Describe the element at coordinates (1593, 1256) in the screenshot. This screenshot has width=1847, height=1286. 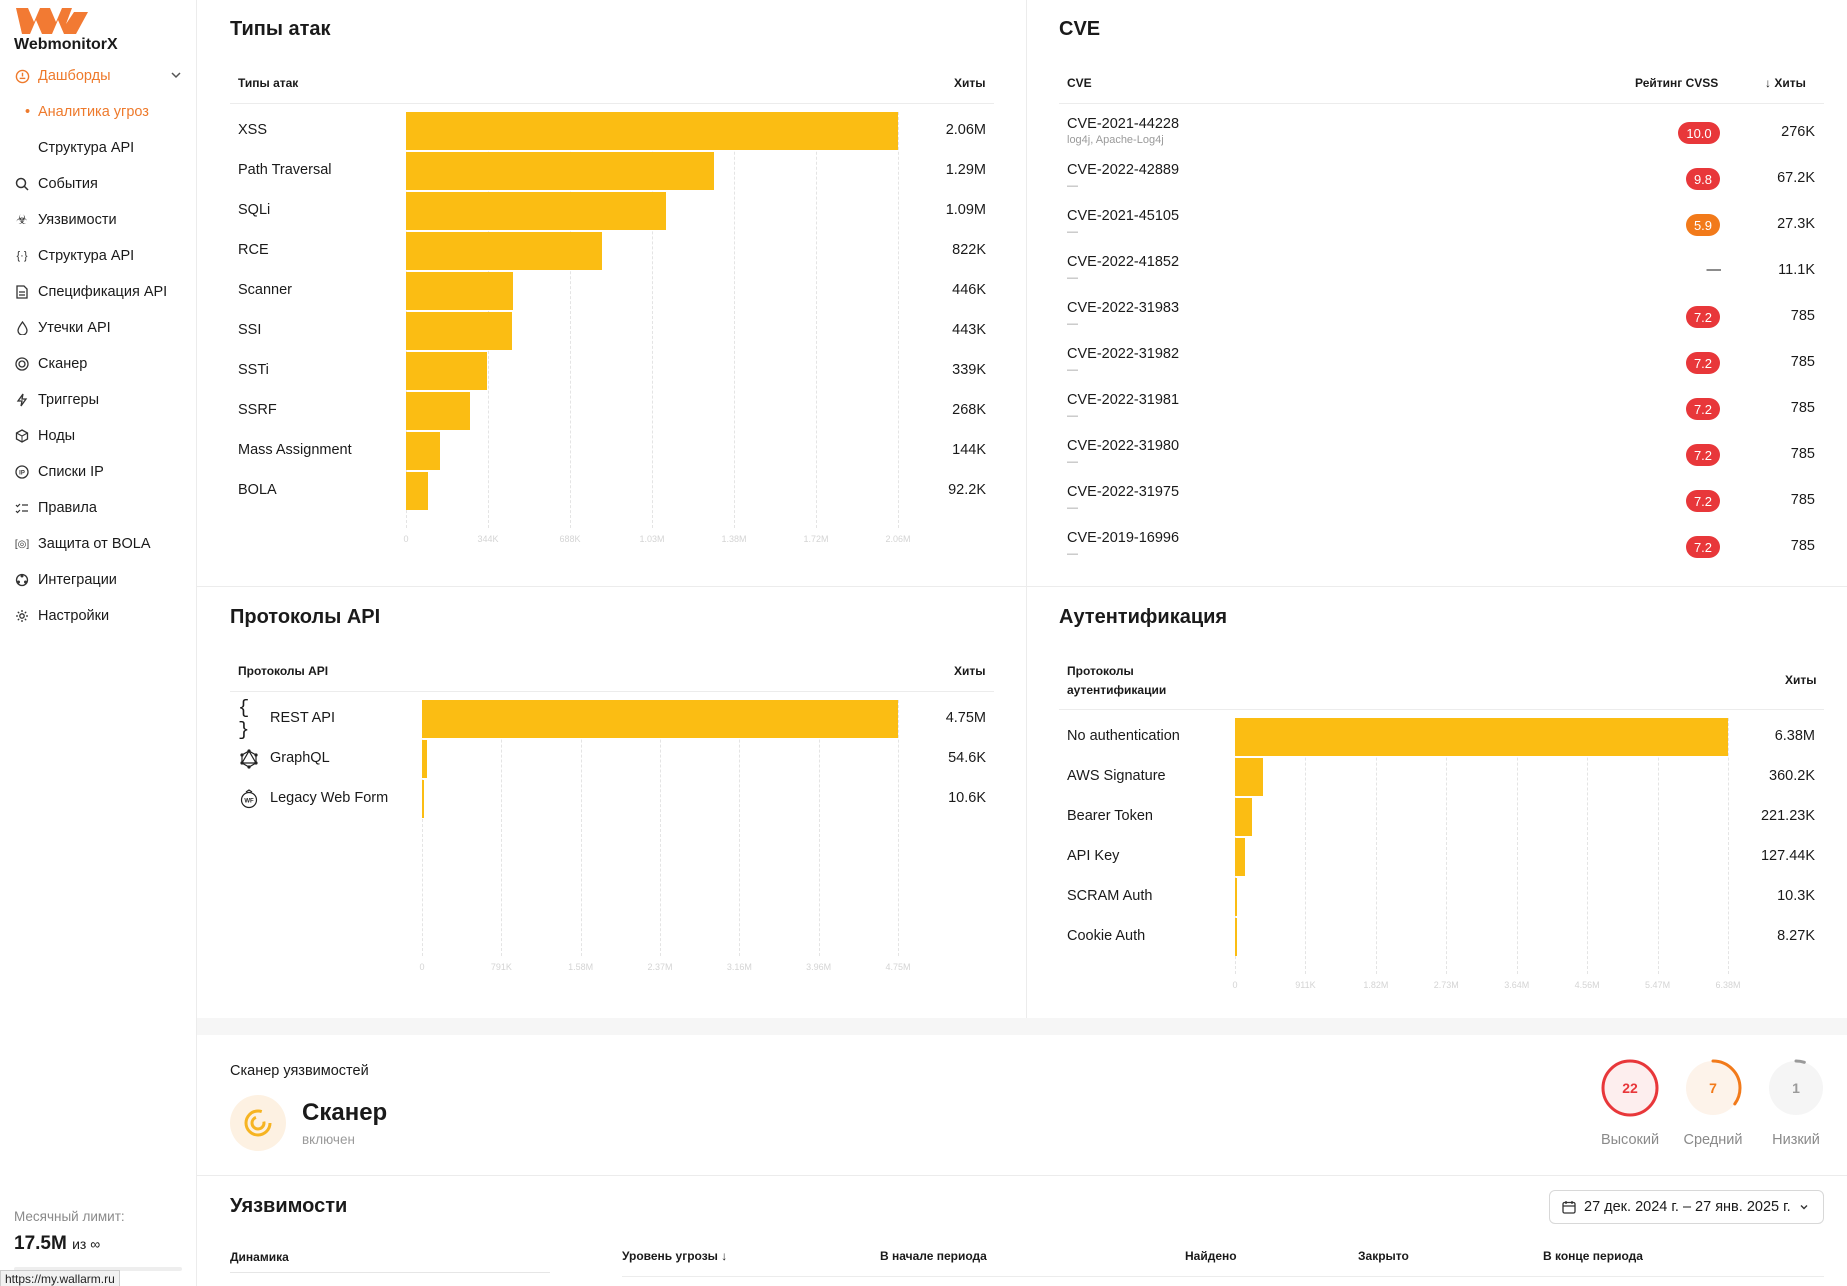
I see `column-header-period-end: В конце периода` at that location.